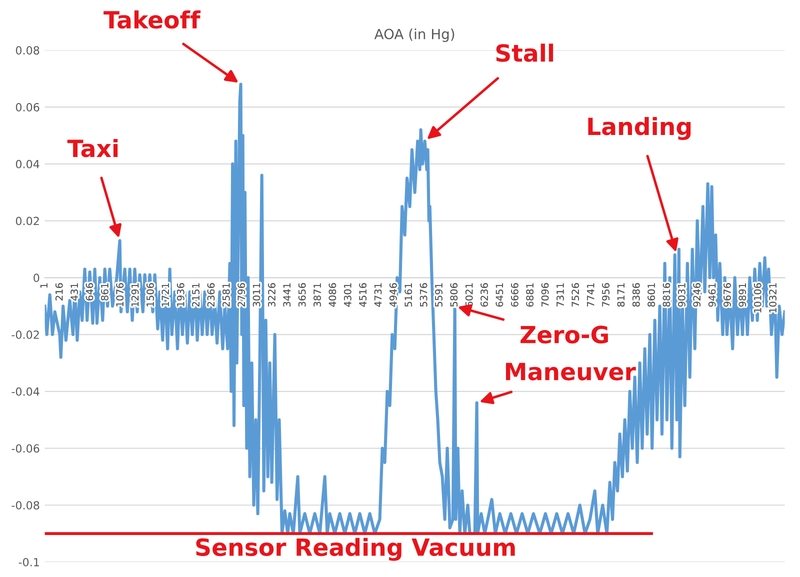  What do you see at coordinates (571, 371) in the screenshot?
I see `annotation: Maneuver` at bounding box center [571, 371].